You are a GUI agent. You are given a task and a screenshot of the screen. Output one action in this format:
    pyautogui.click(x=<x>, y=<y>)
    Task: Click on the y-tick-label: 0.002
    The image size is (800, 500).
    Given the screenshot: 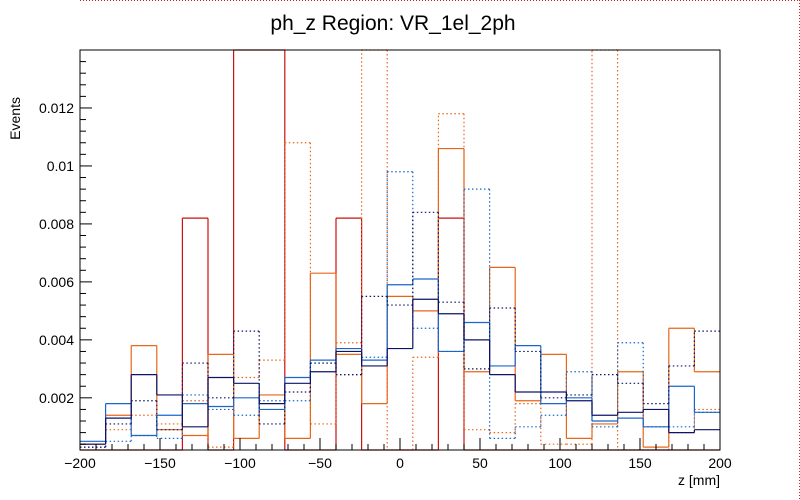 What is the action you would take?
    pyautogui.click(x=56, y=398)
    